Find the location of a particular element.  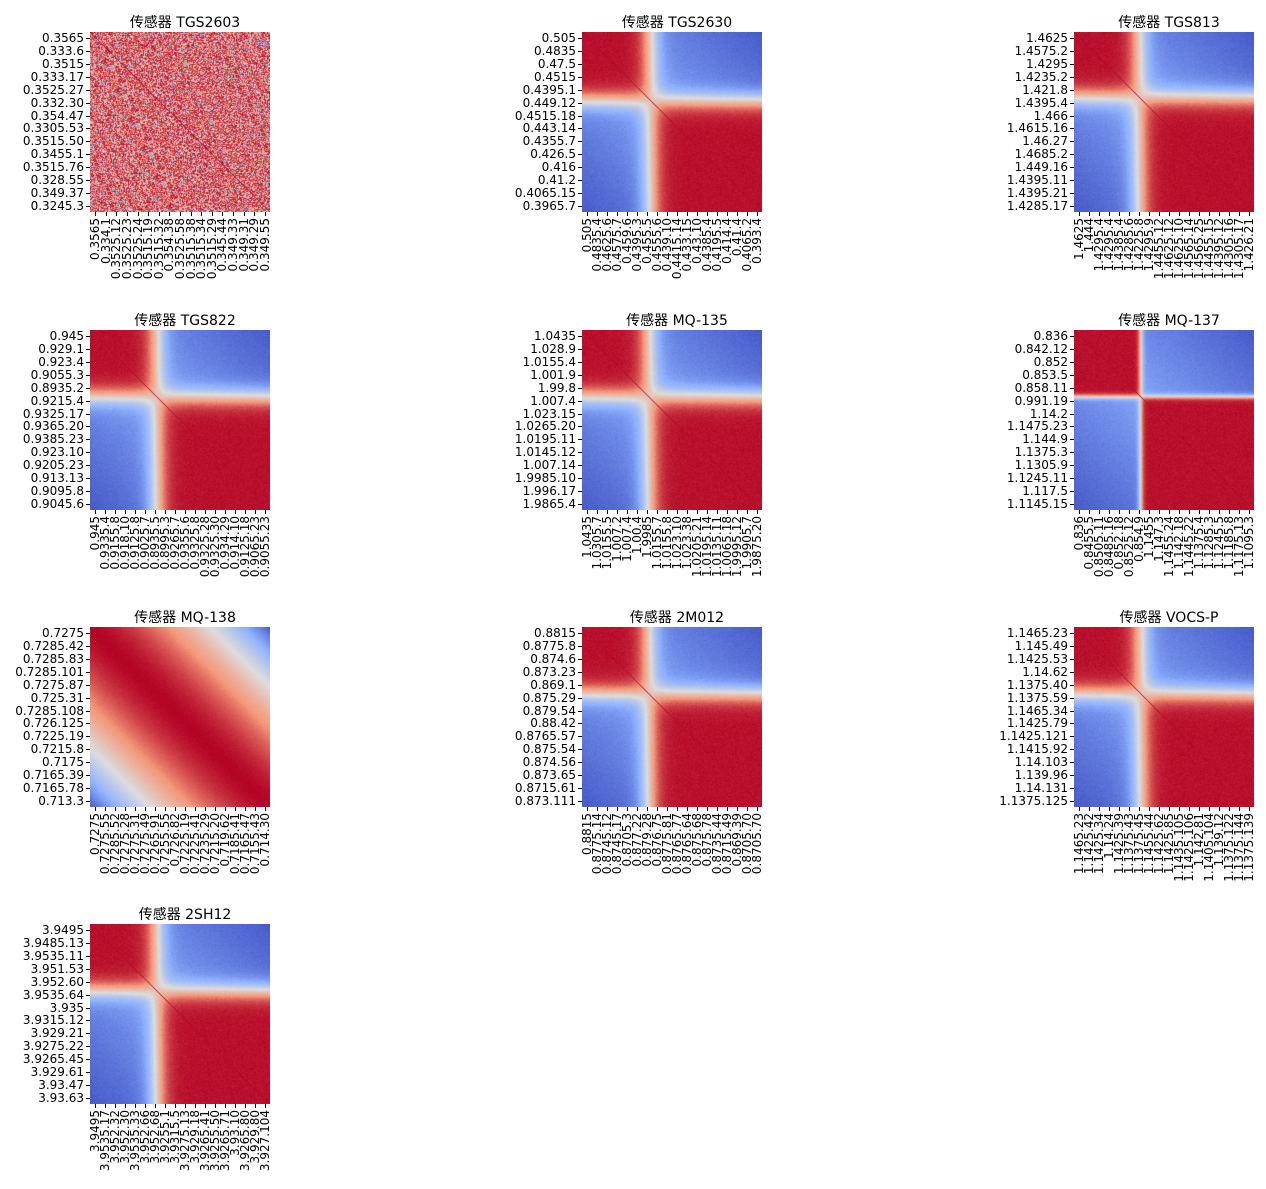

x-tick-label: 1.9875.20 is located at coordinates (757, 547).